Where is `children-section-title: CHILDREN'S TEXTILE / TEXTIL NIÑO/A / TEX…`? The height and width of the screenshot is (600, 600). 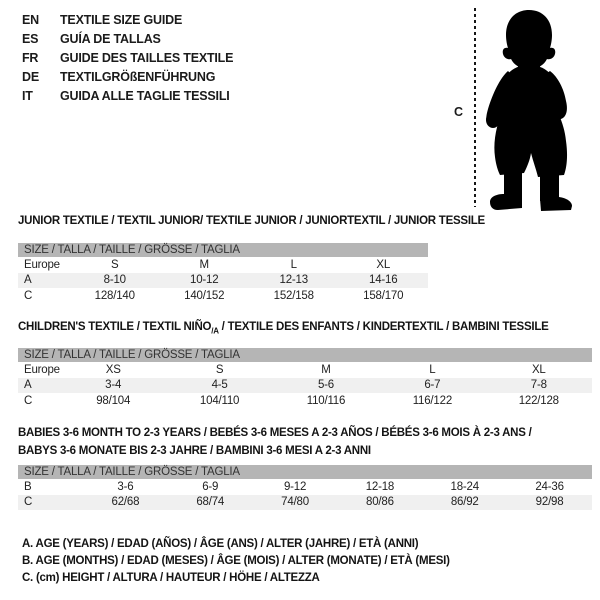 children-section-title: CHILDREN'S TEXTILE / TEXTIL NIÑO/A / TEX… is located at coordinates (283, 329).